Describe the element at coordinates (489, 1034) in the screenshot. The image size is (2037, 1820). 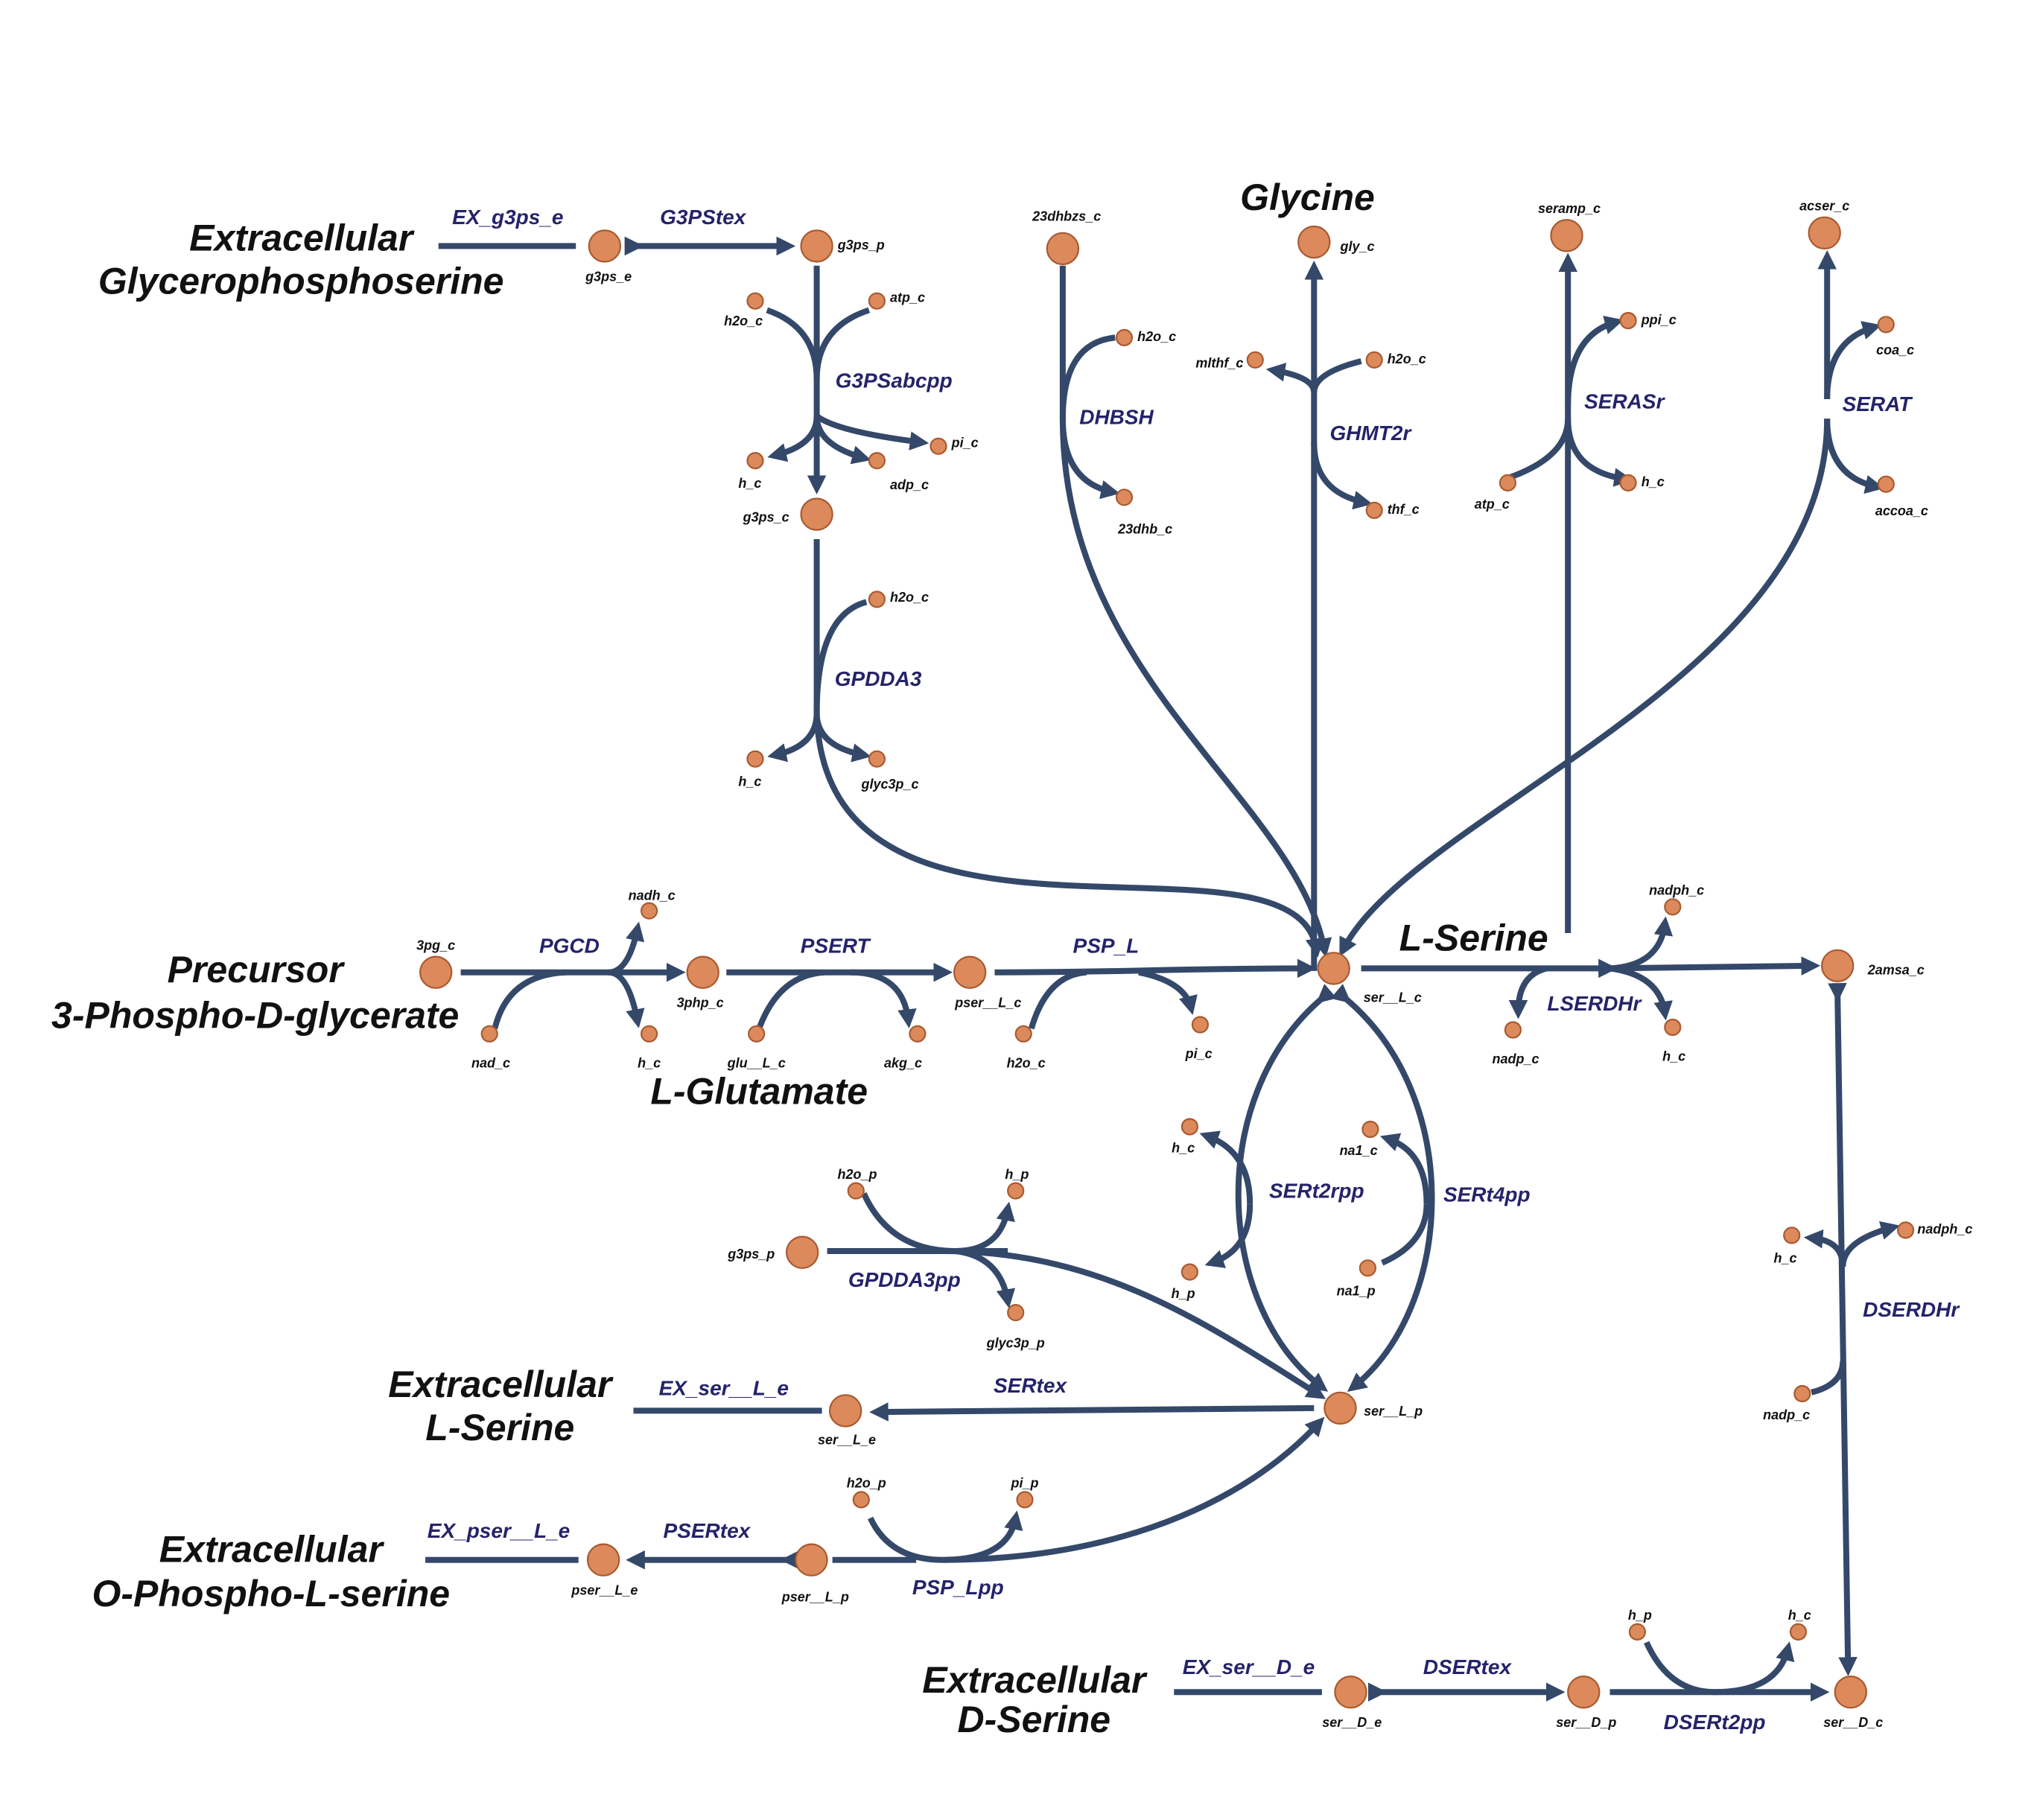
I see `metabolite-node-nad-c` at that location.